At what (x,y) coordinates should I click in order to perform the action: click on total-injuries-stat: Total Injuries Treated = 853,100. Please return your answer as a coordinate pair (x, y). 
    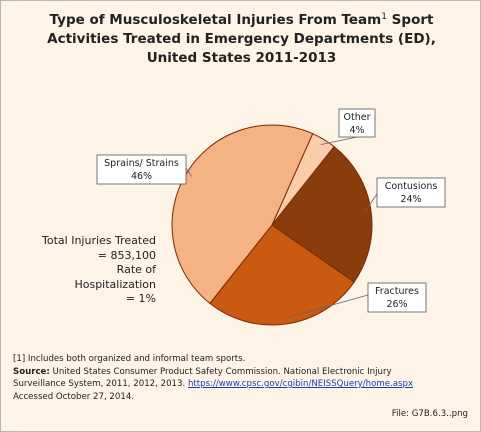
    Looking at the image, I should click on (98, 248).